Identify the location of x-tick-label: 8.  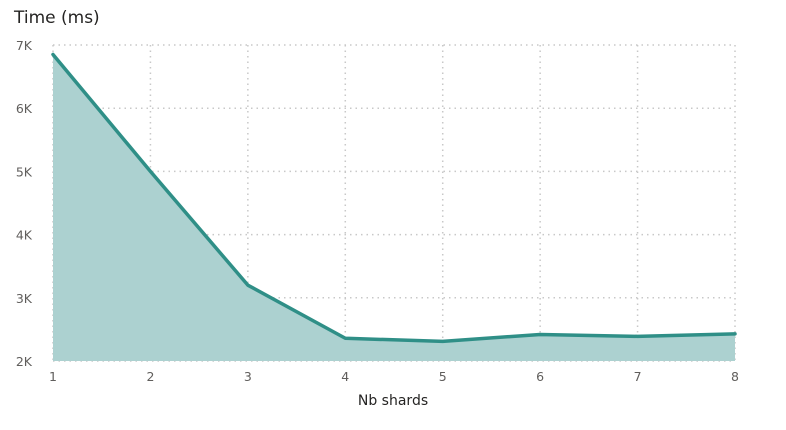
(735, 376).